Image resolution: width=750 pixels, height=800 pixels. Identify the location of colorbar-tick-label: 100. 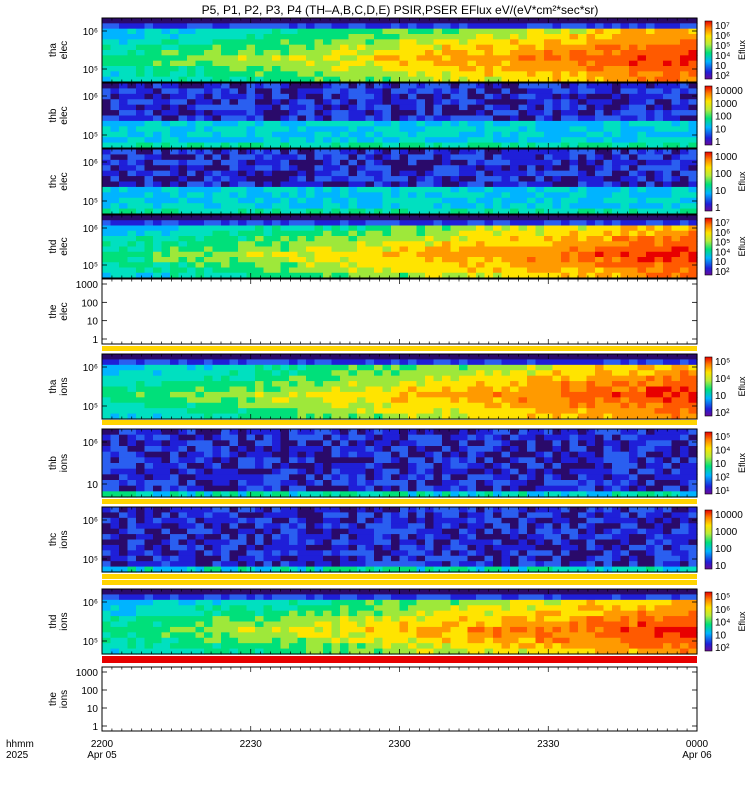
(723, 117).